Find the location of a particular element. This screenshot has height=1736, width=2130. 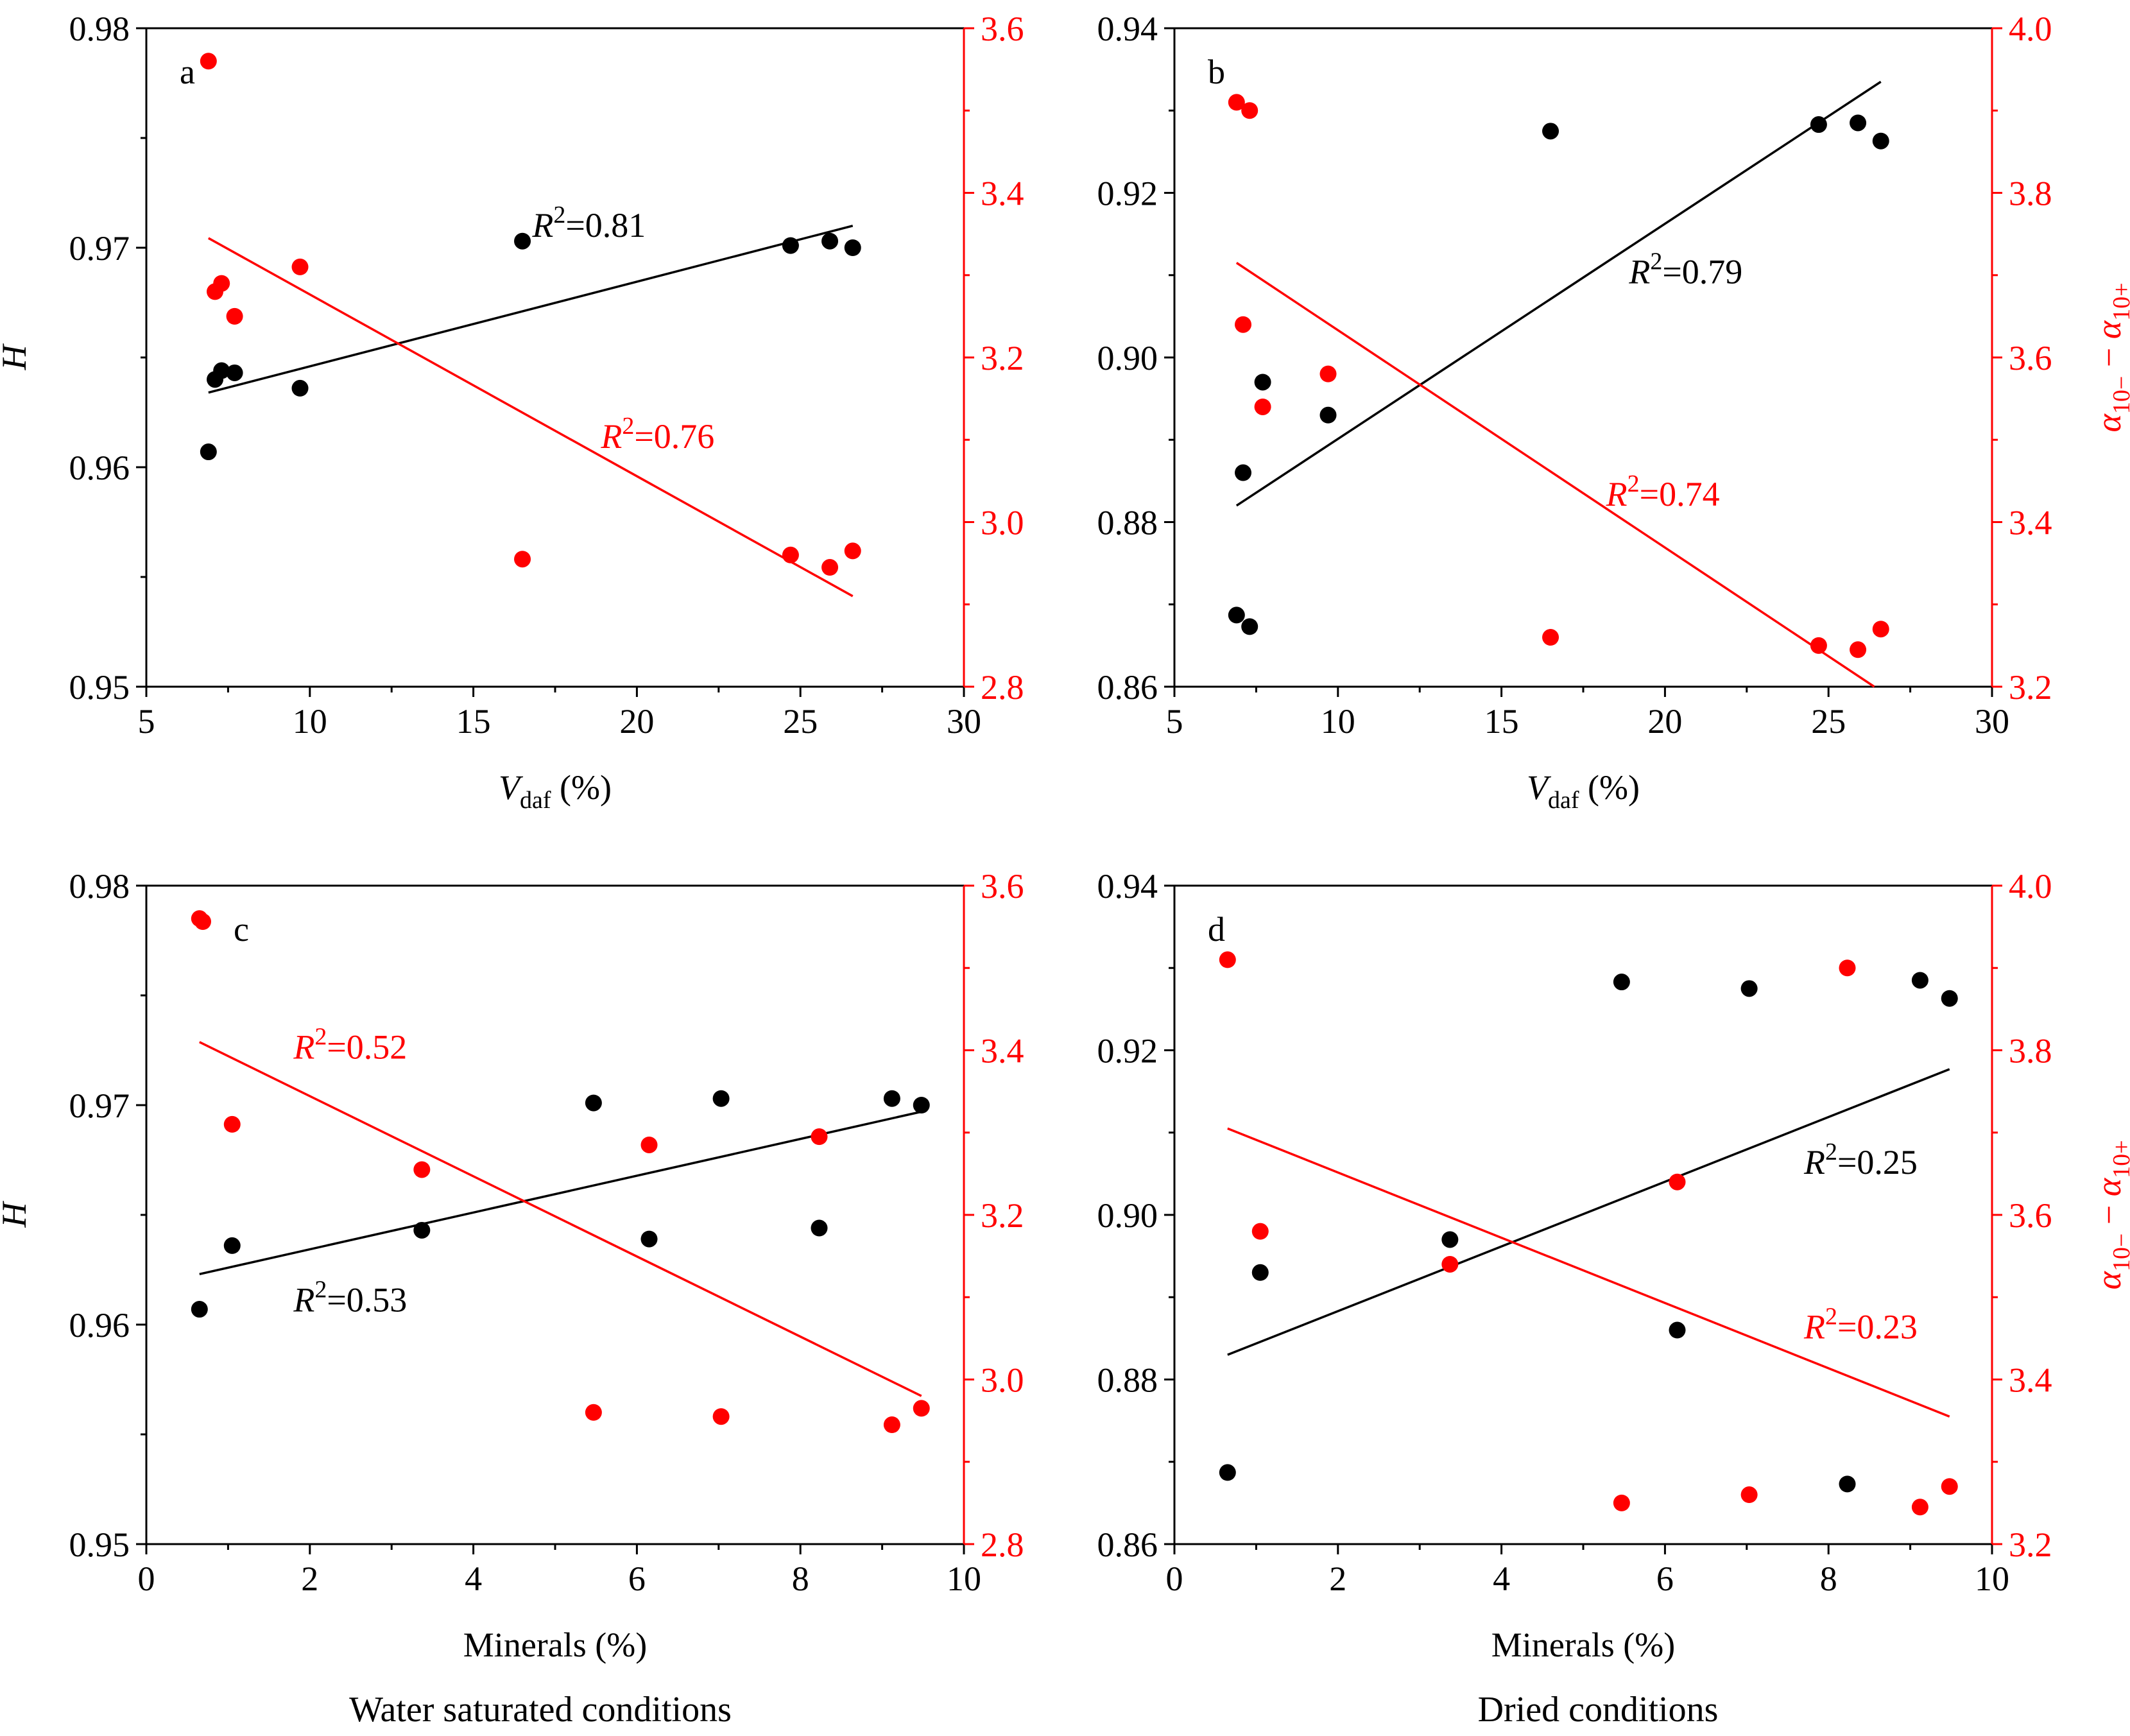

panel-label: b is located at coordinates (1216, 72).